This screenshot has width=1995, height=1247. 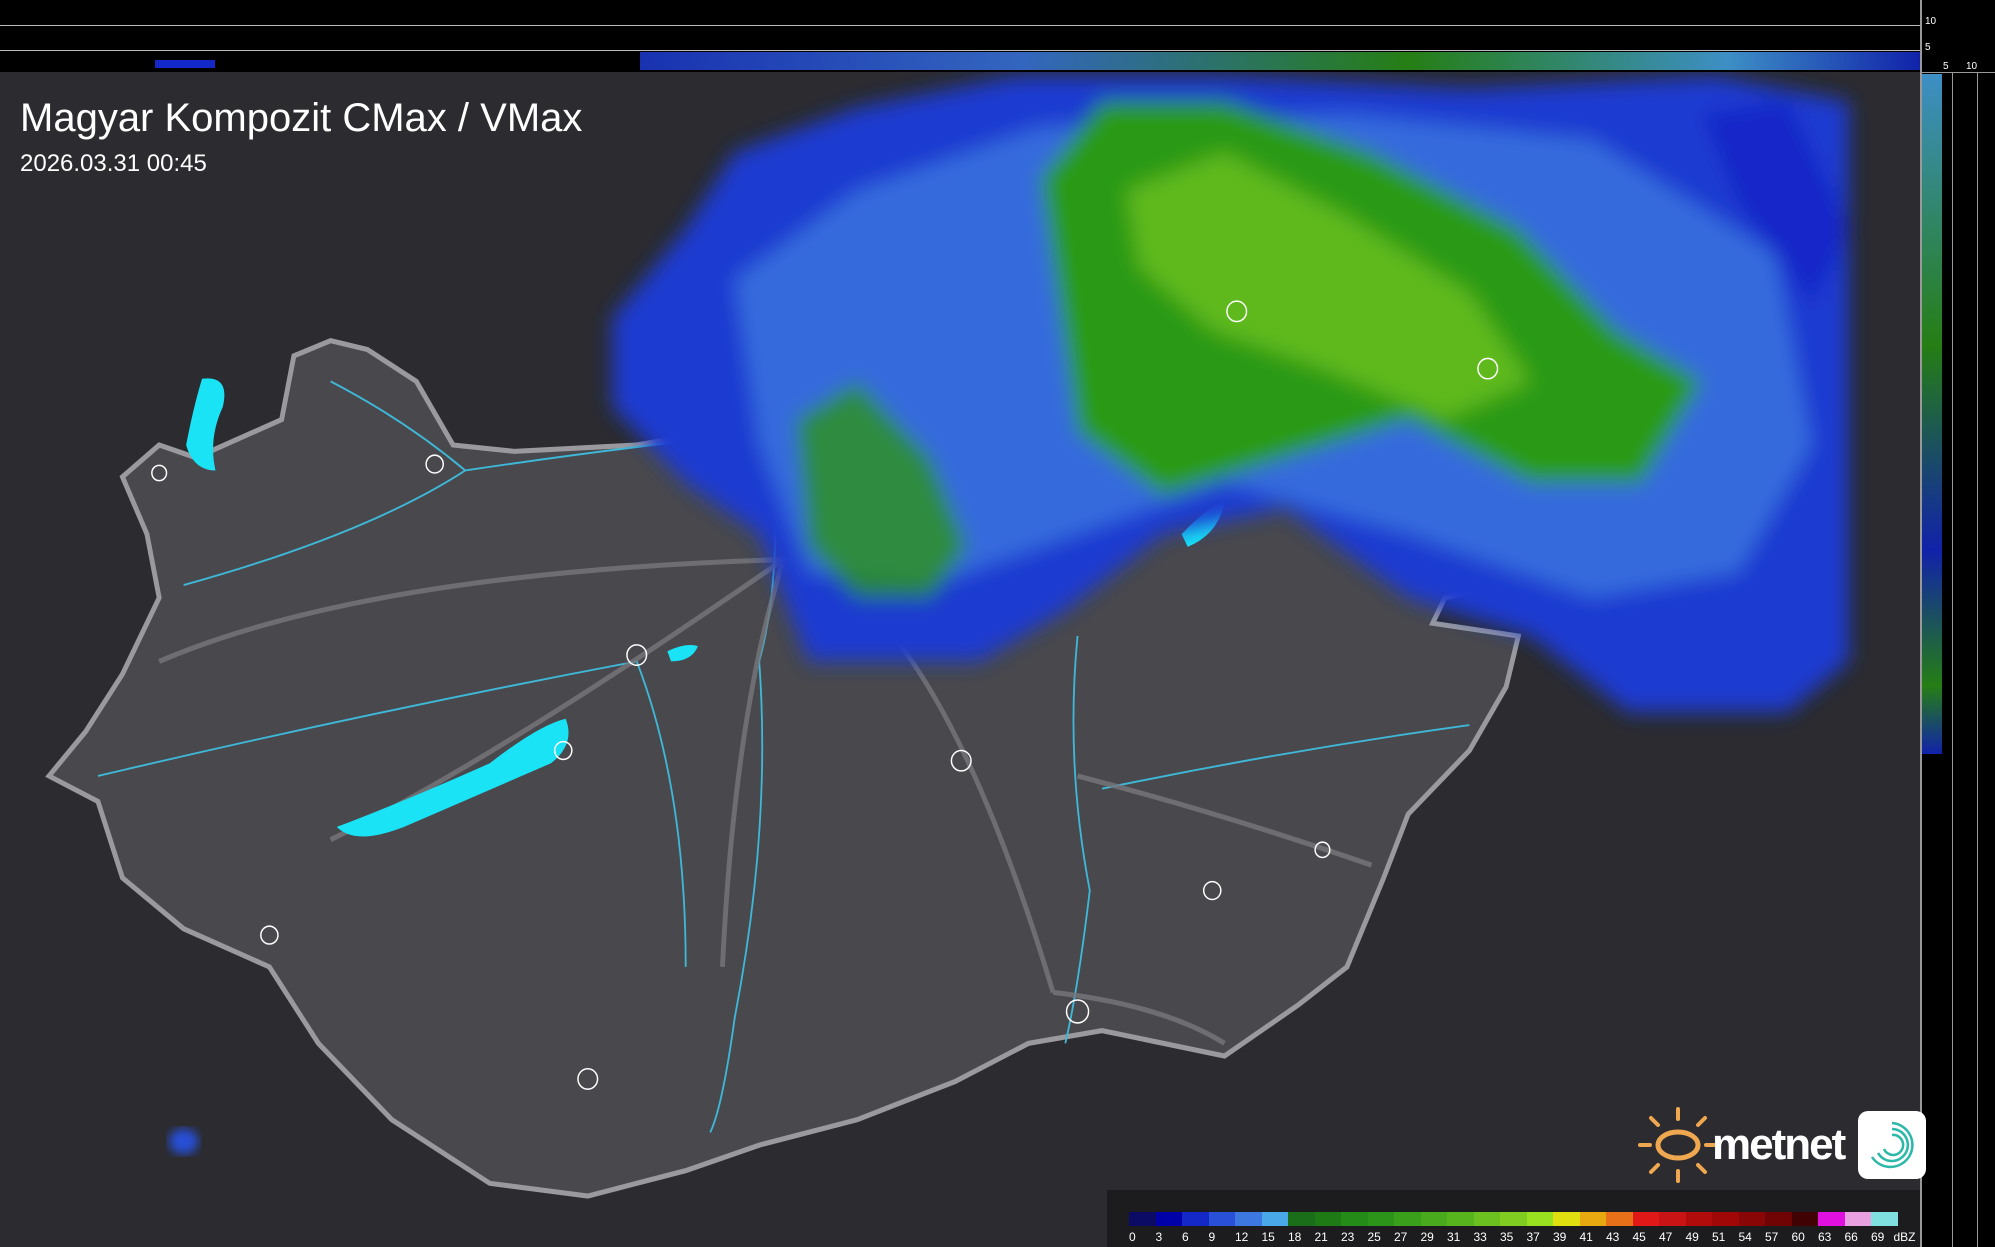 I want to click on legend-label: 69, so click(x=1878, y=1237).